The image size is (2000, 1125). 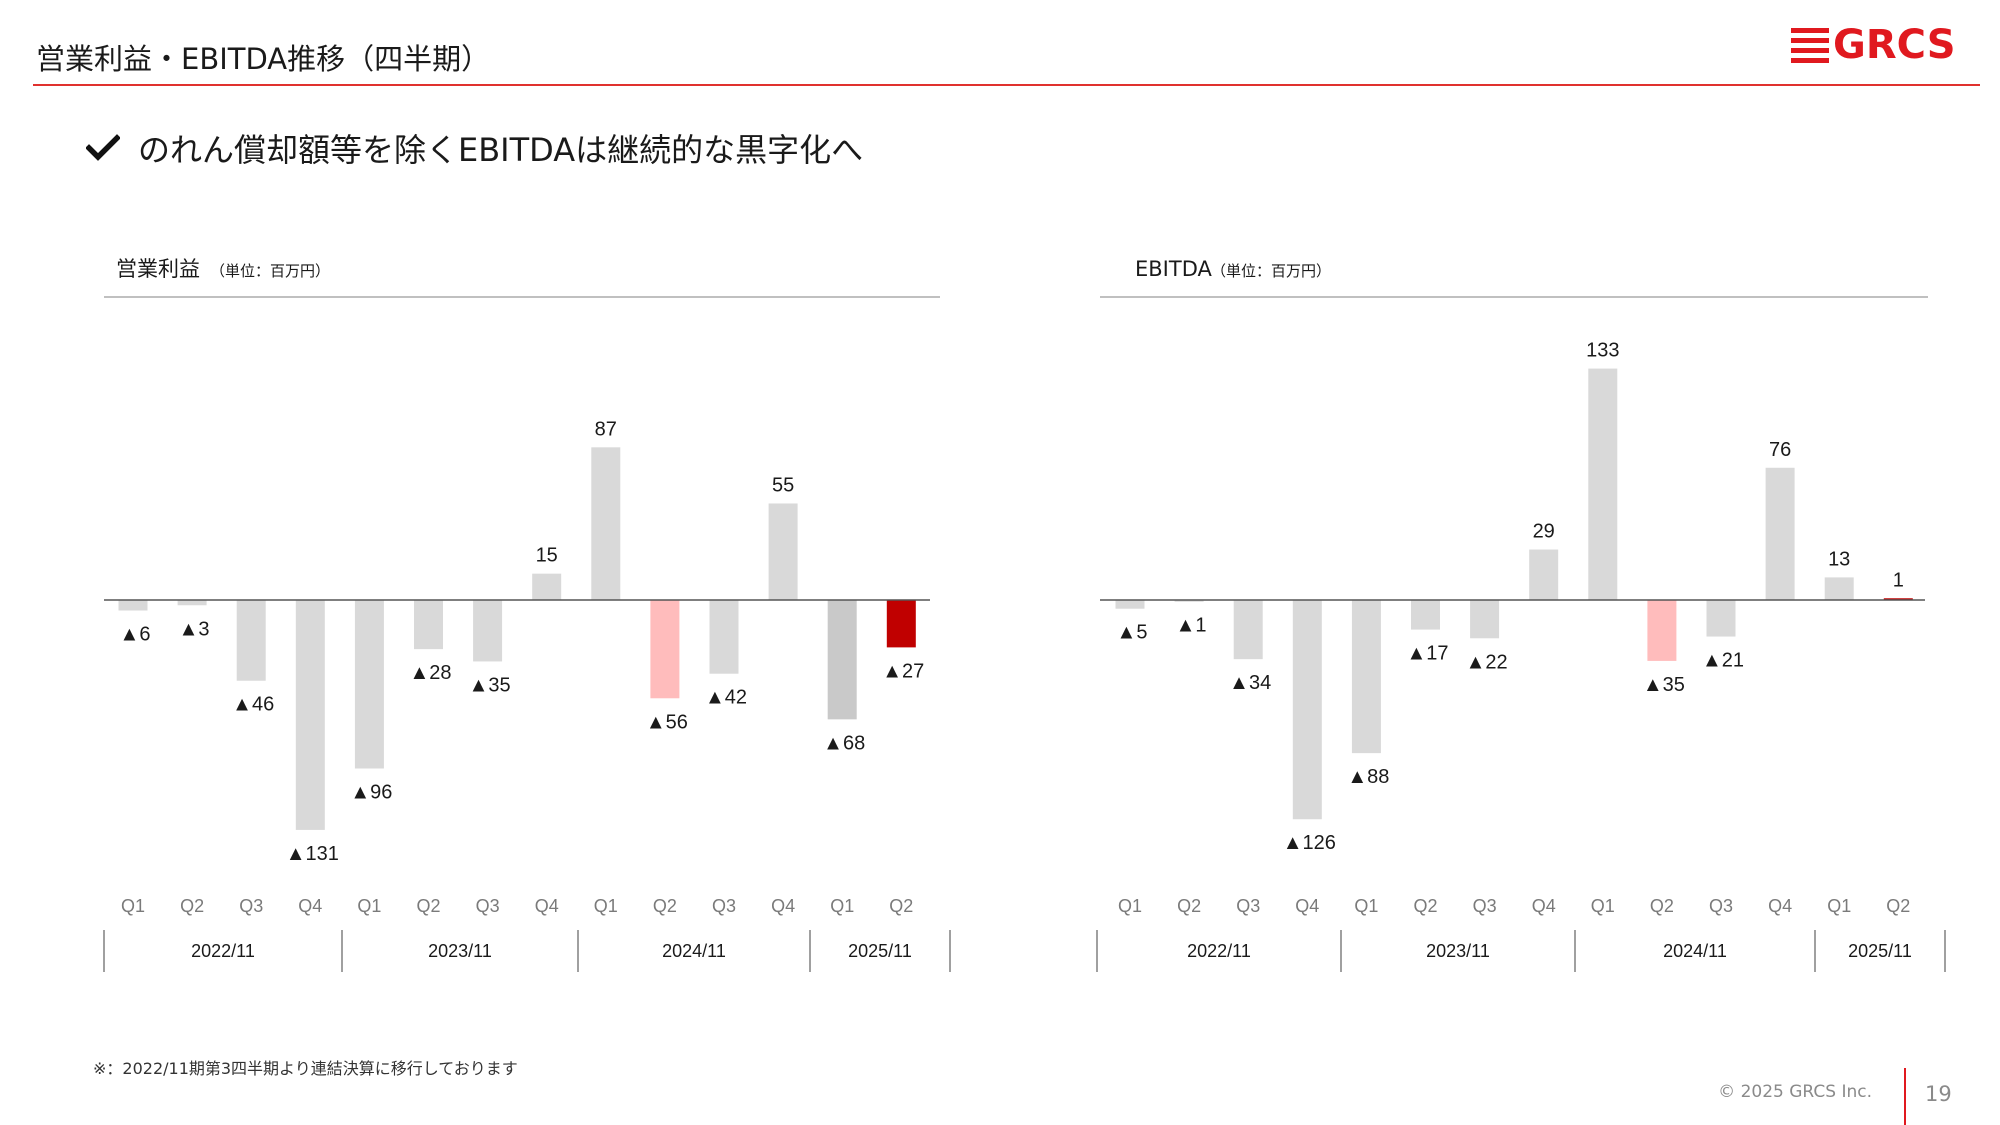 I want to click on ebitda-year-label: 2024/11, so click(x=1695, y=951).